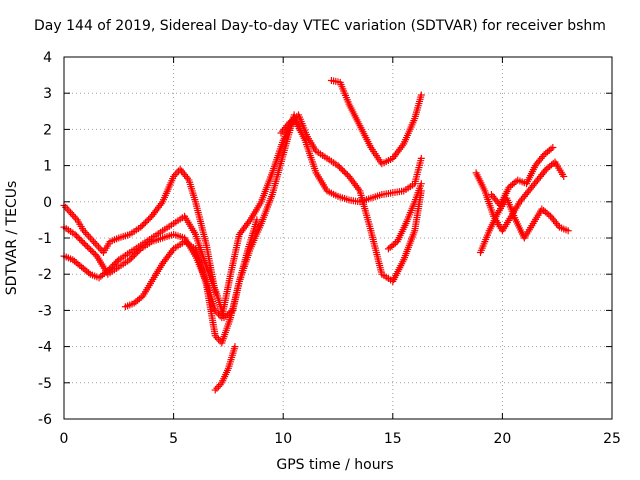 The image size is (640, 480). Describe the element at coordinates (257, 220) in the screenshot. I see `track-4-point` at that location.